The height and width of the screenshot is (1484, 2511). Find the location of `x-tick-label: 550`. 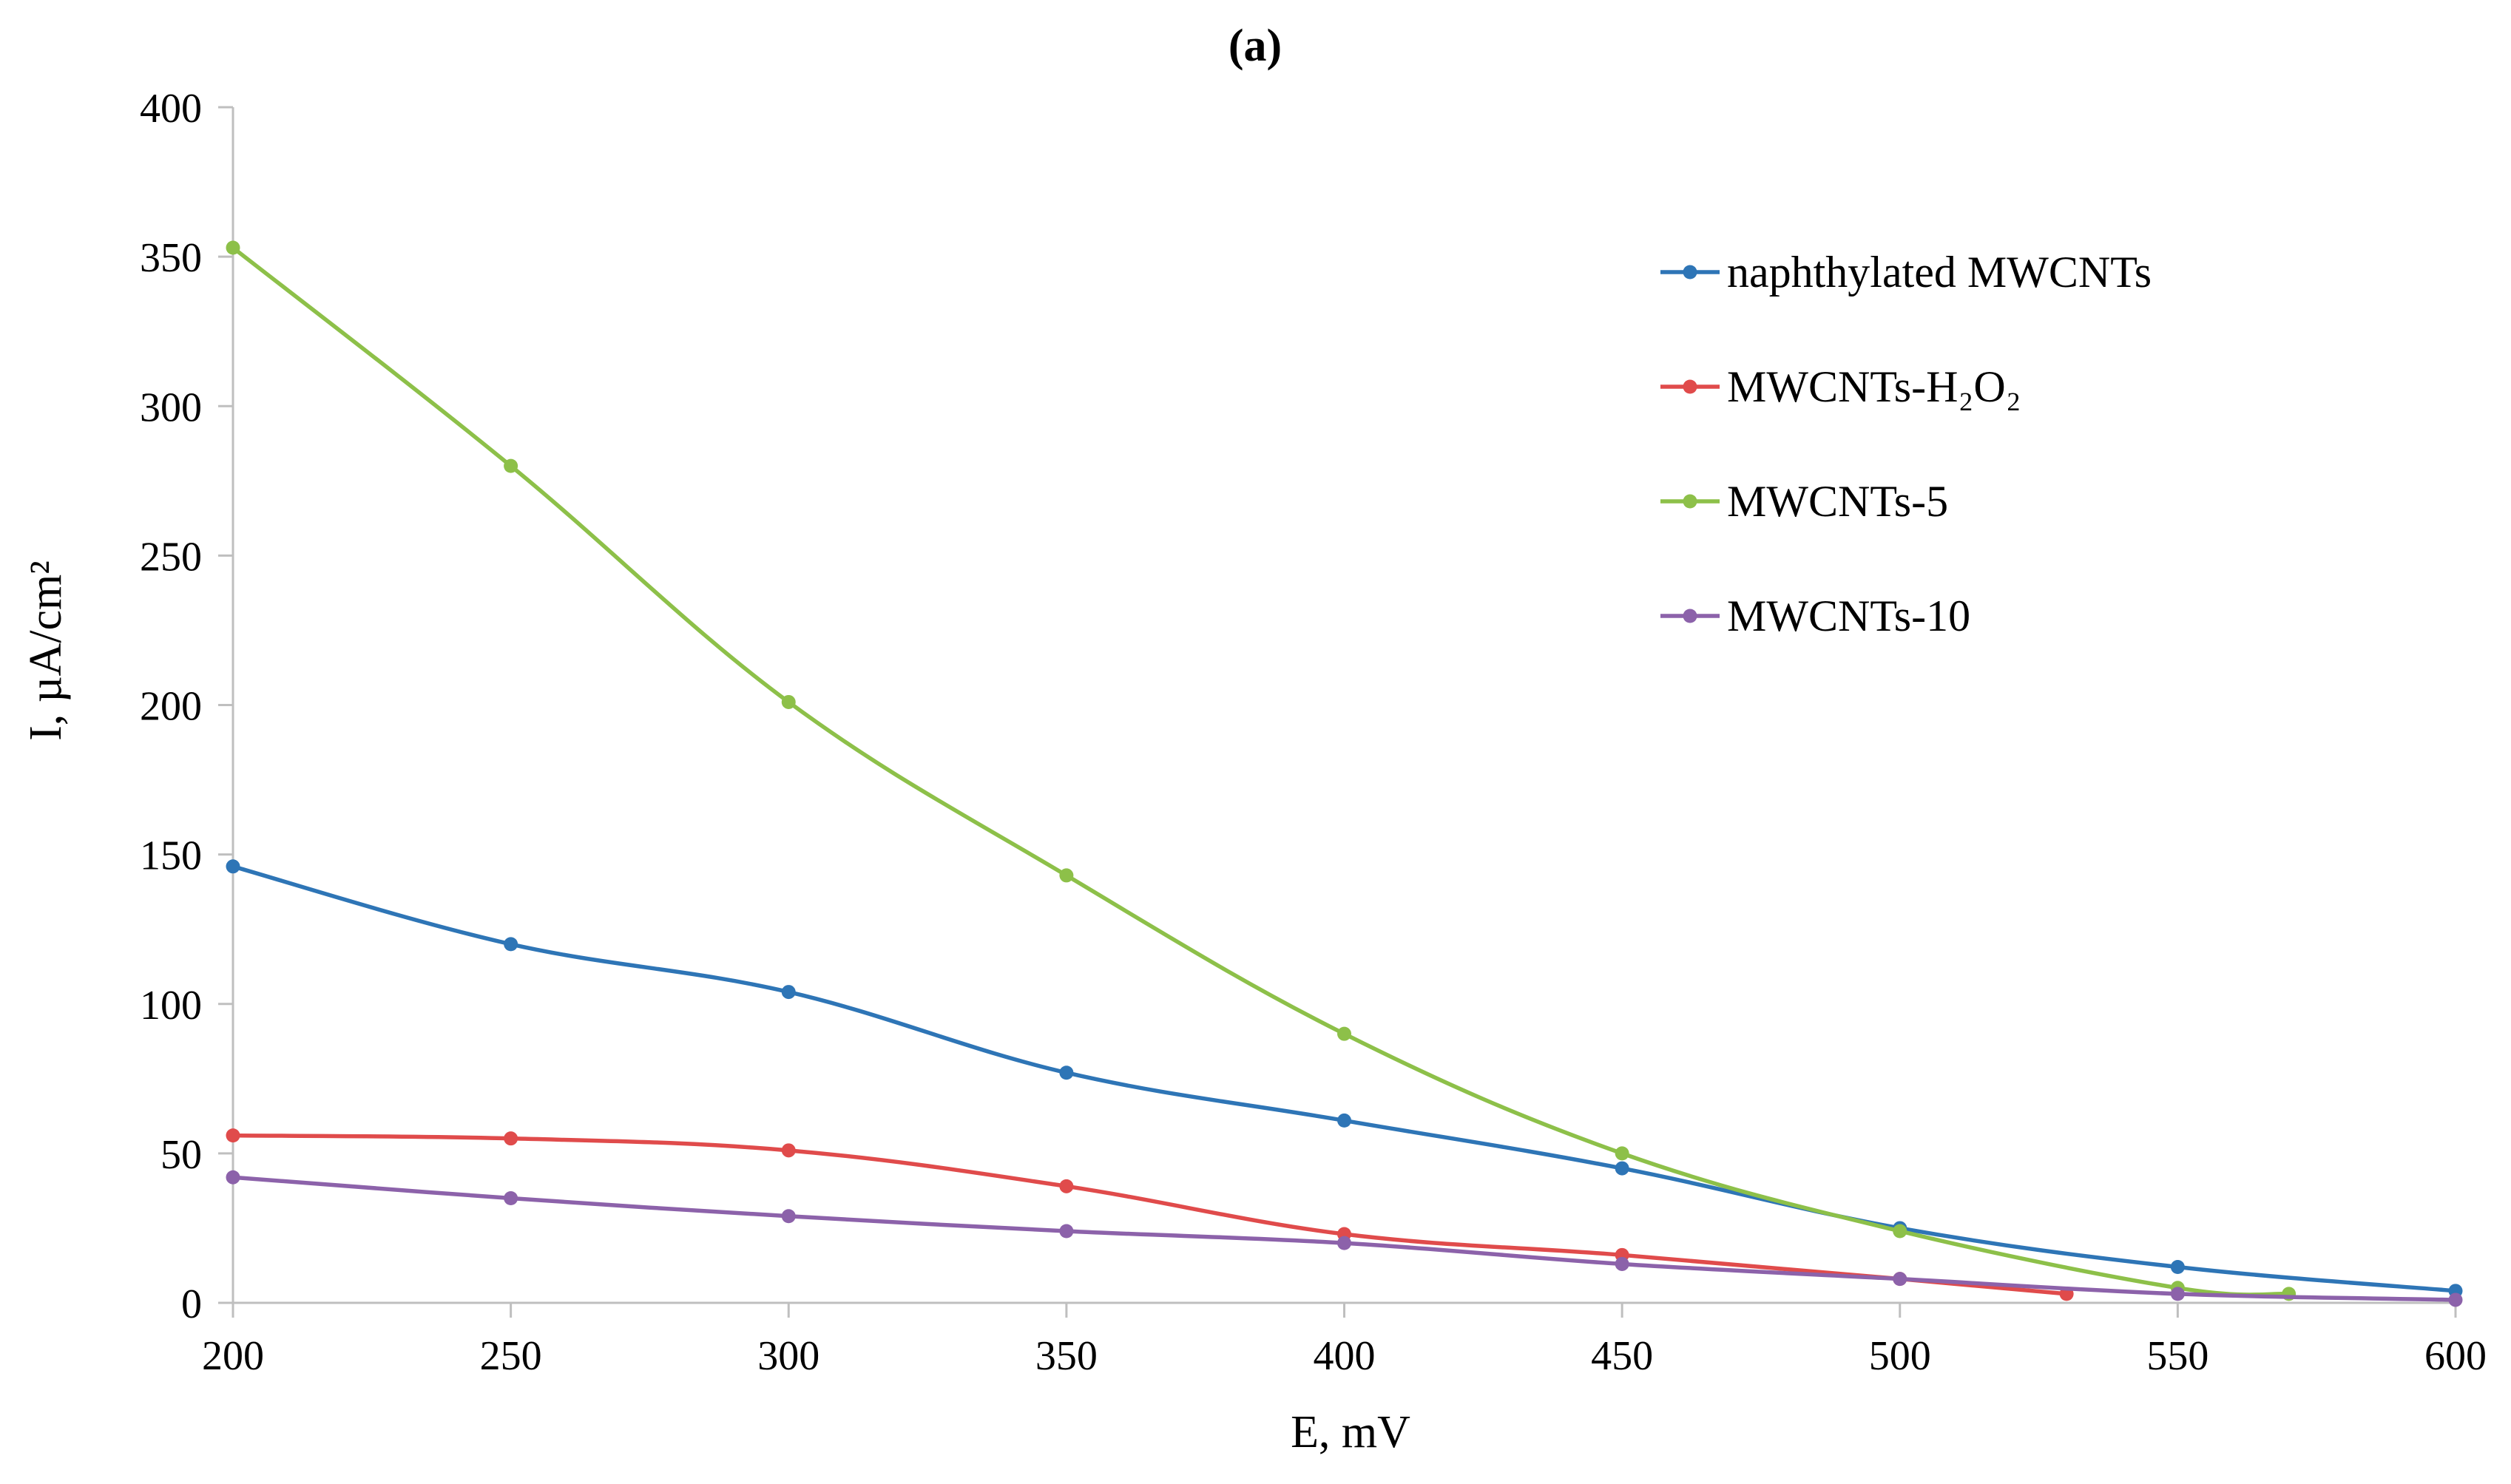

x-tick-label: 550 is located at coordinates (2177, 1356).